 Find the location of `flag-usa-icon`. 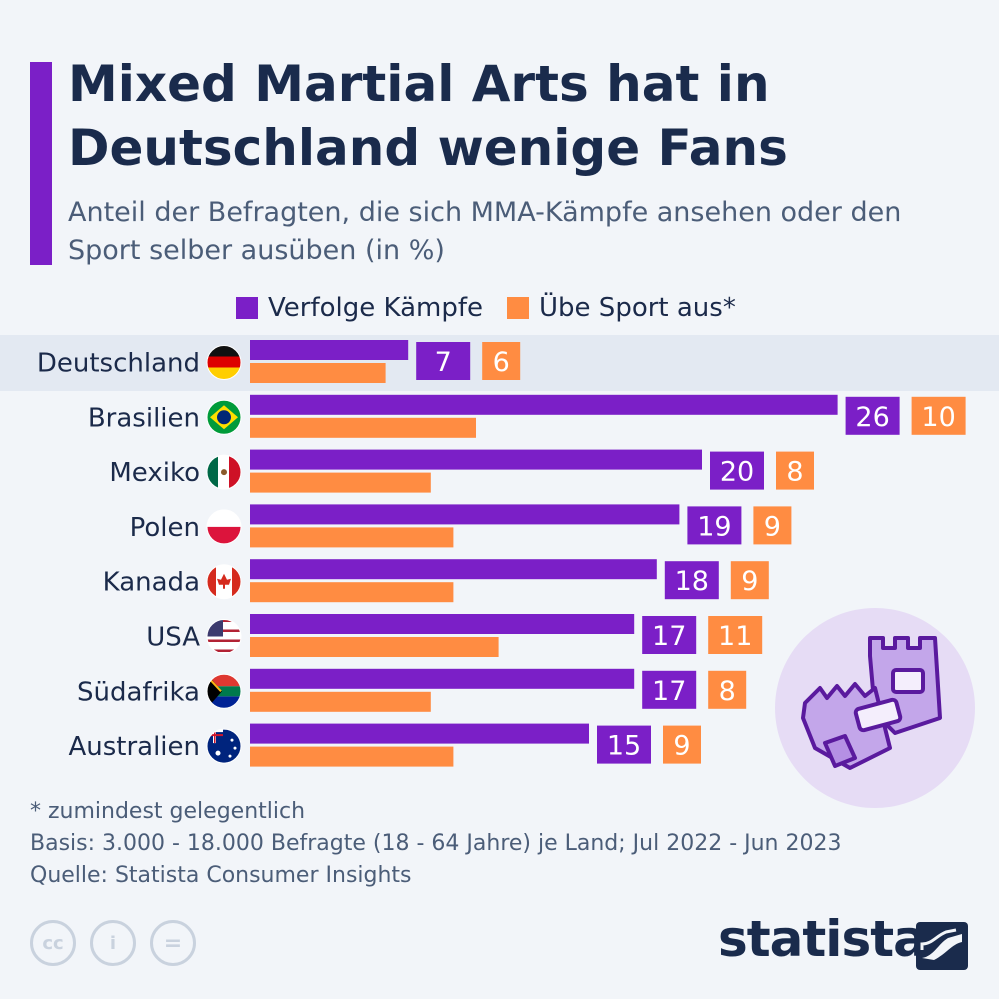

flag-usa-icon is located at coordinates (224, 636).